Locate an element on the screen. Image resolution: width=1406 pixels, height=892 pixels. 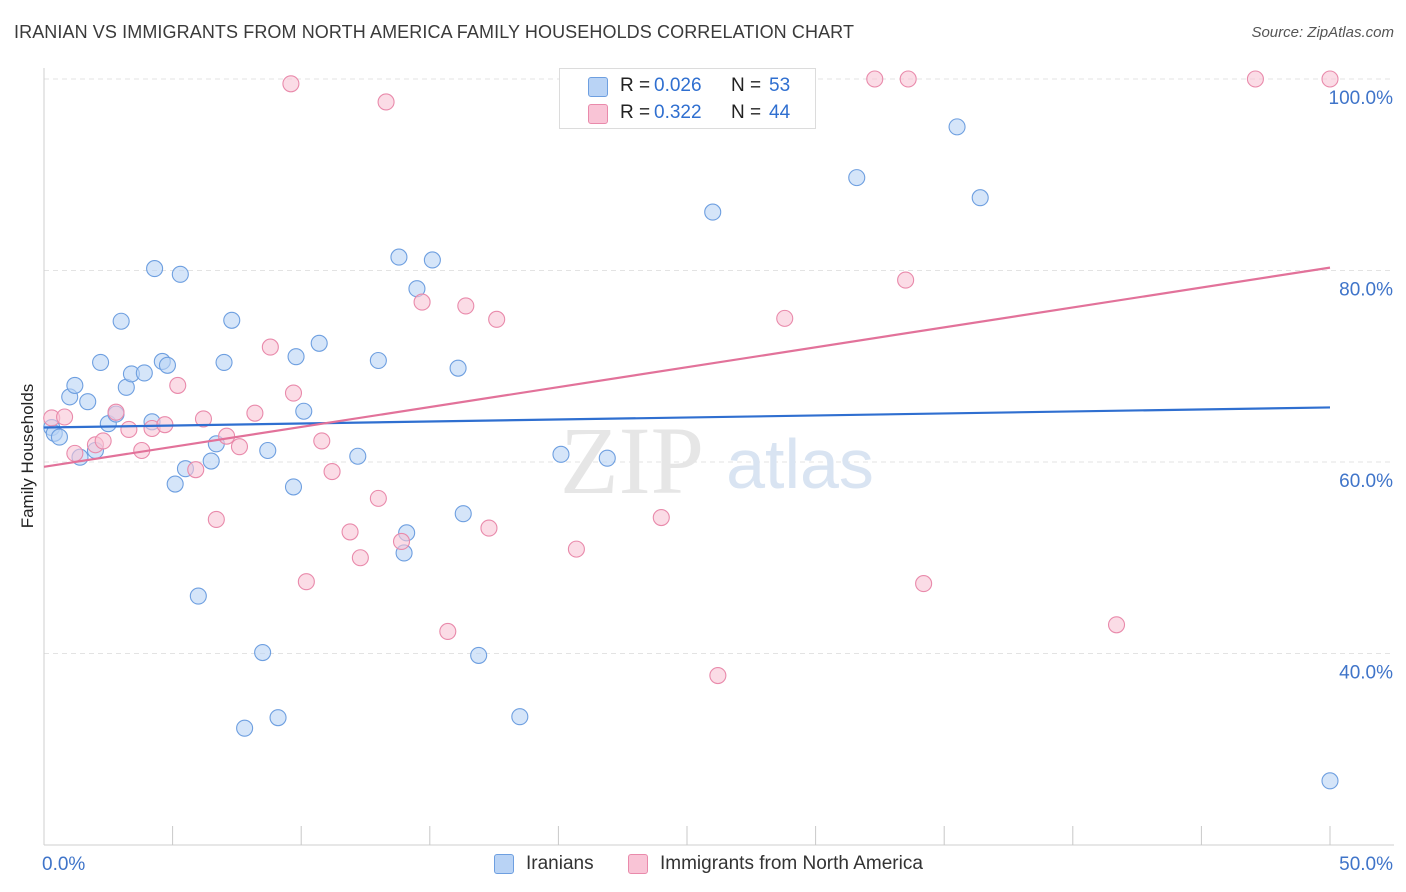
legend-r-value: 0.026 is located at coordinates (678, 85).